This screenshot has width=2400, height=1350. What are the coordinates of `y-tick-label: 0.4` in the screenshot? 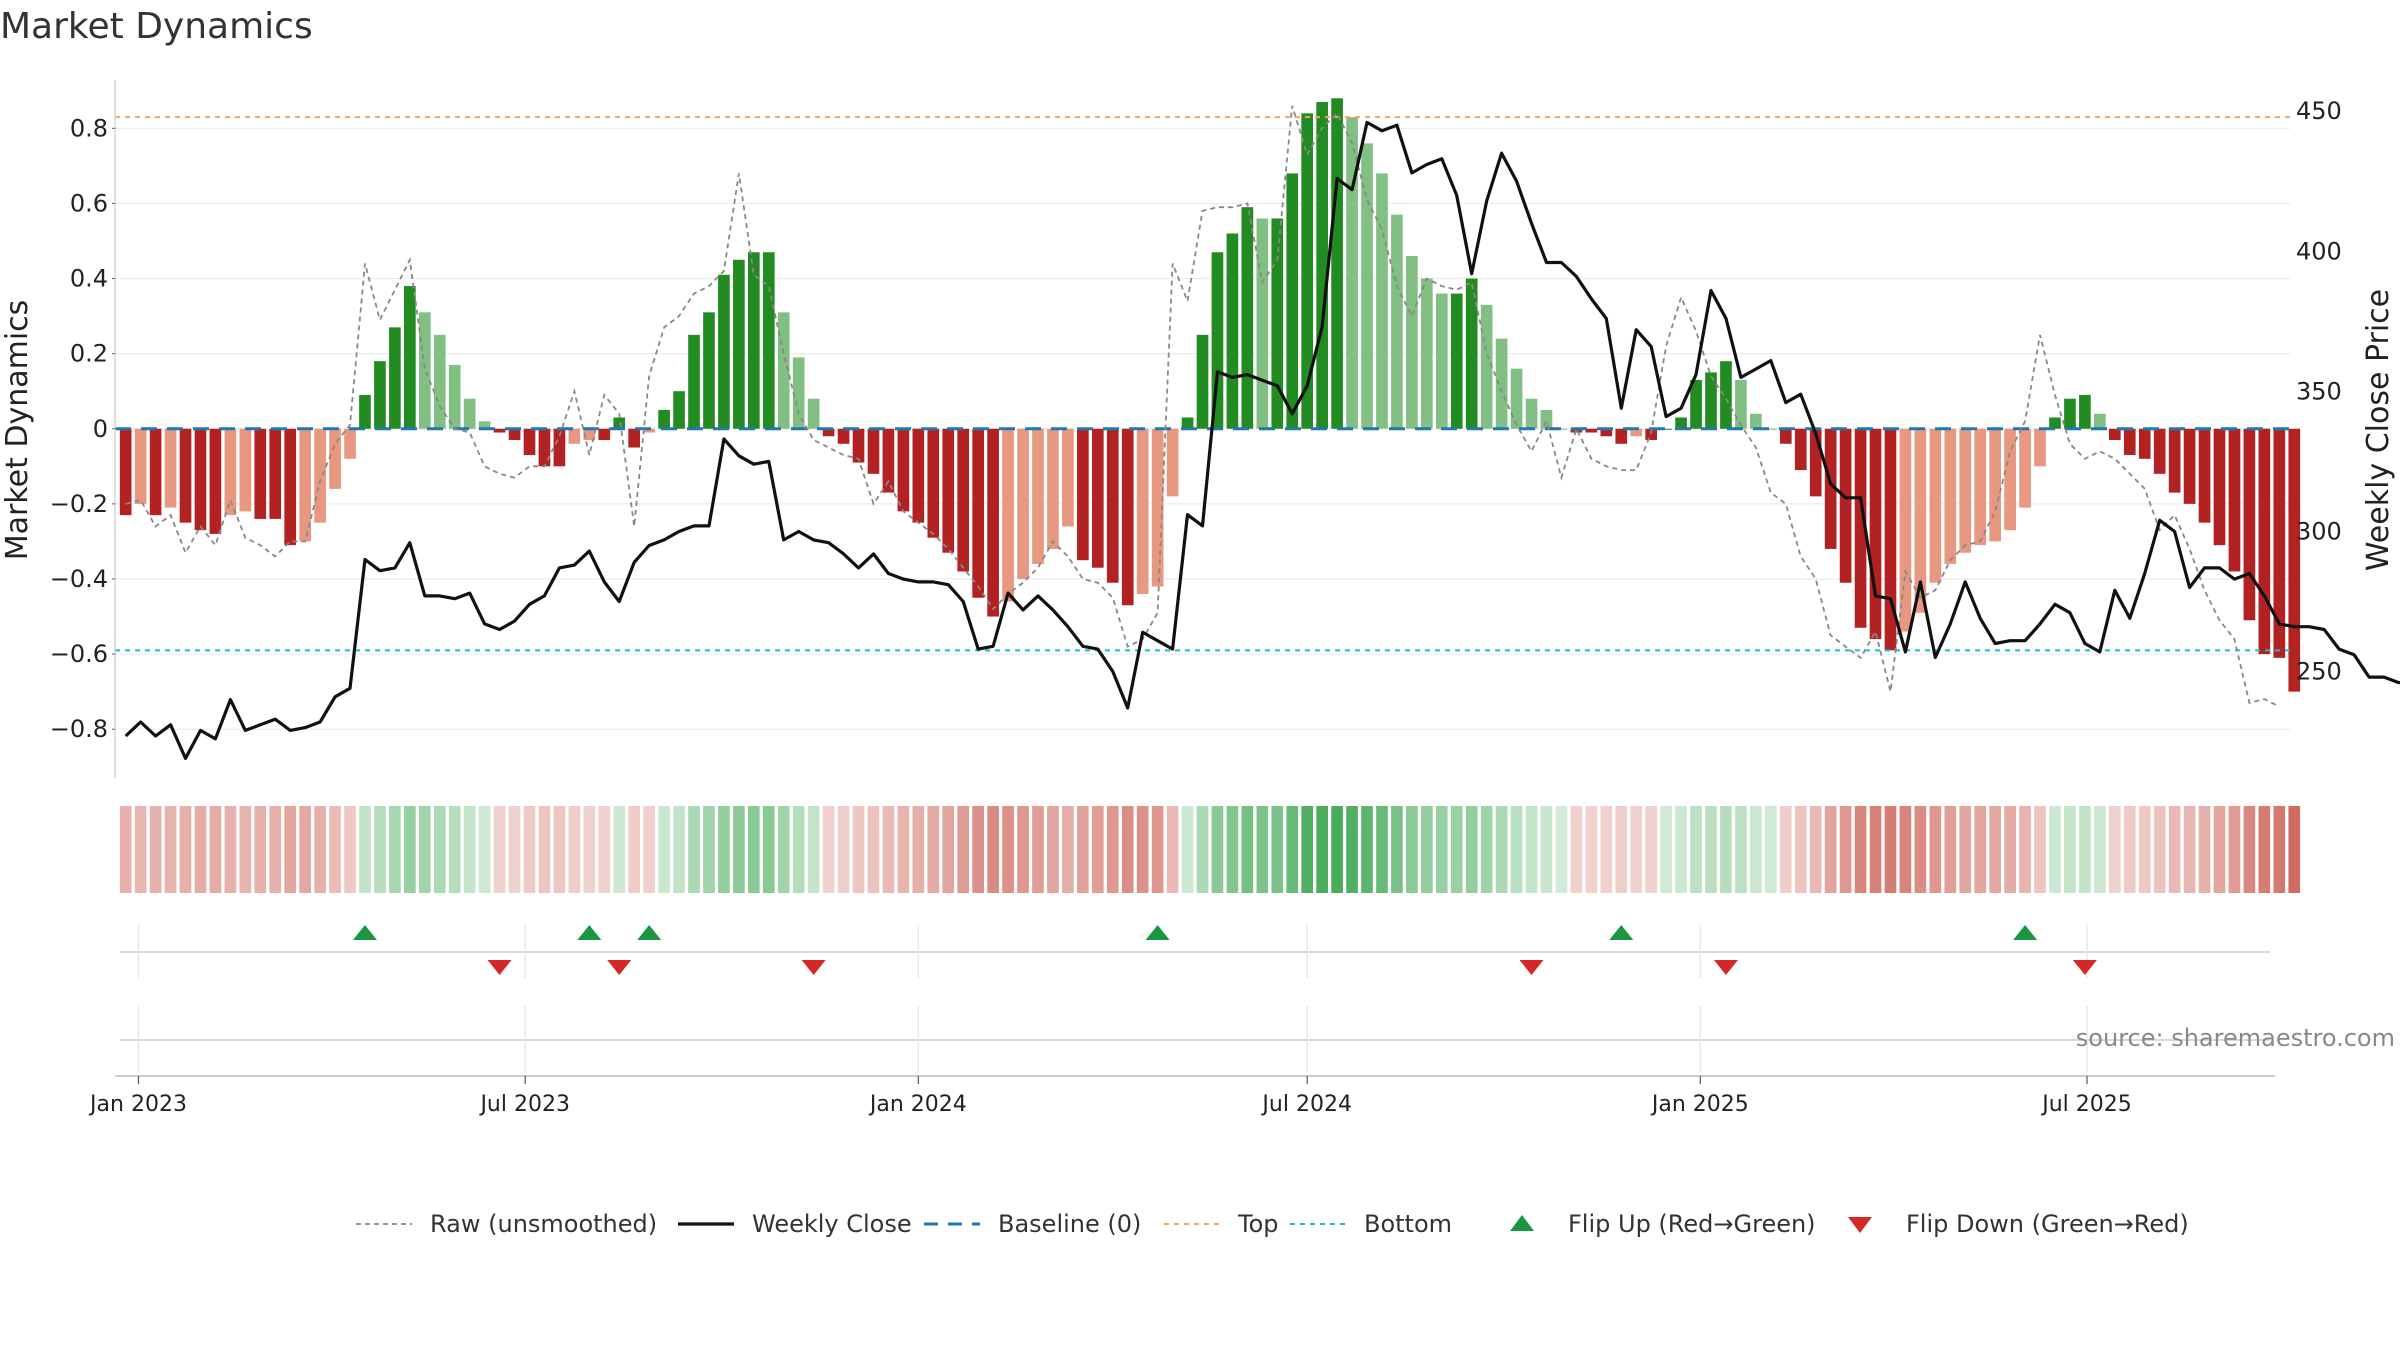 It's located at (89, 279).